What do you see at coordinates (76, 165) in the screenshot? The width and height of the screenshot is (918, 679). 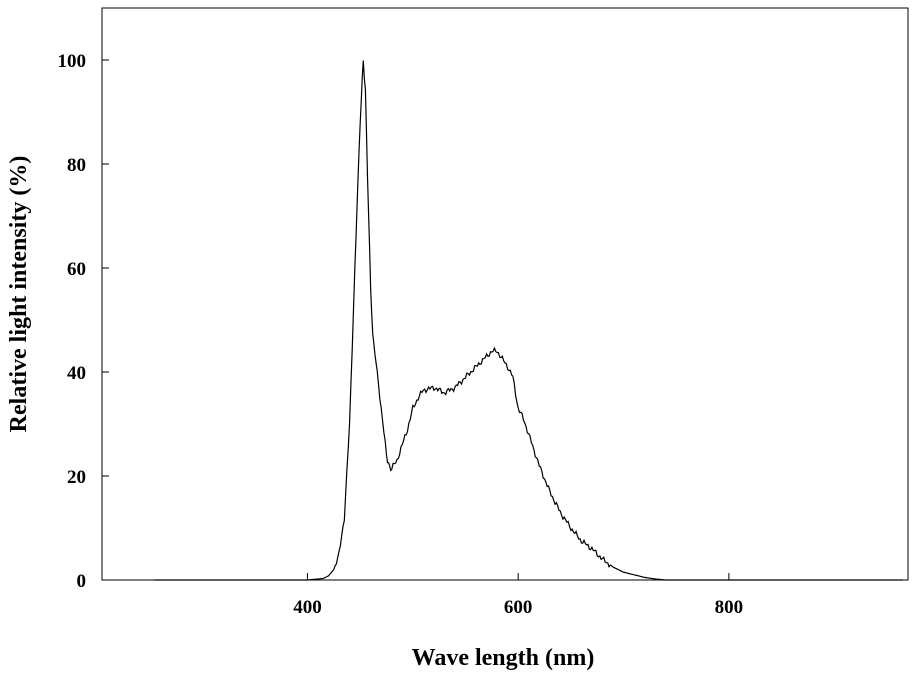 I see `y-tick-label: 80` at bounding box center [76, 165].